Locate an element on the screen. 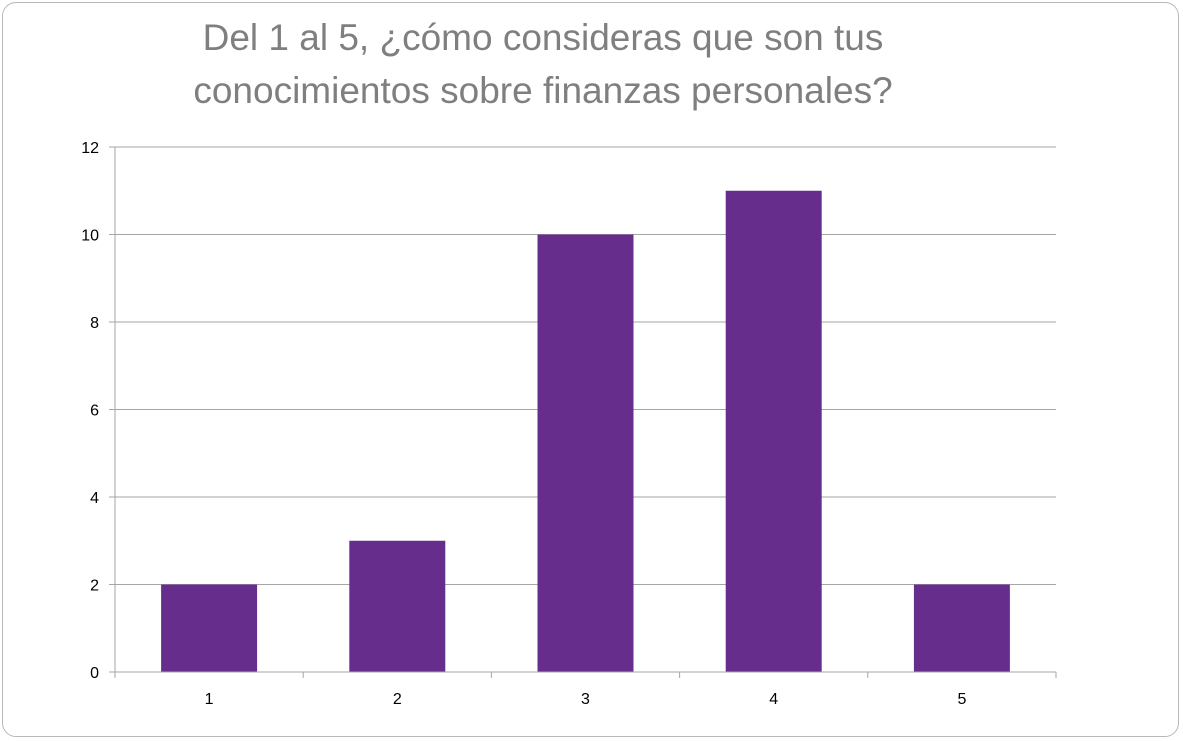 This screenshot has width=1183, height=741. y-tick-label: 10 is located at coordinates (90, 236).